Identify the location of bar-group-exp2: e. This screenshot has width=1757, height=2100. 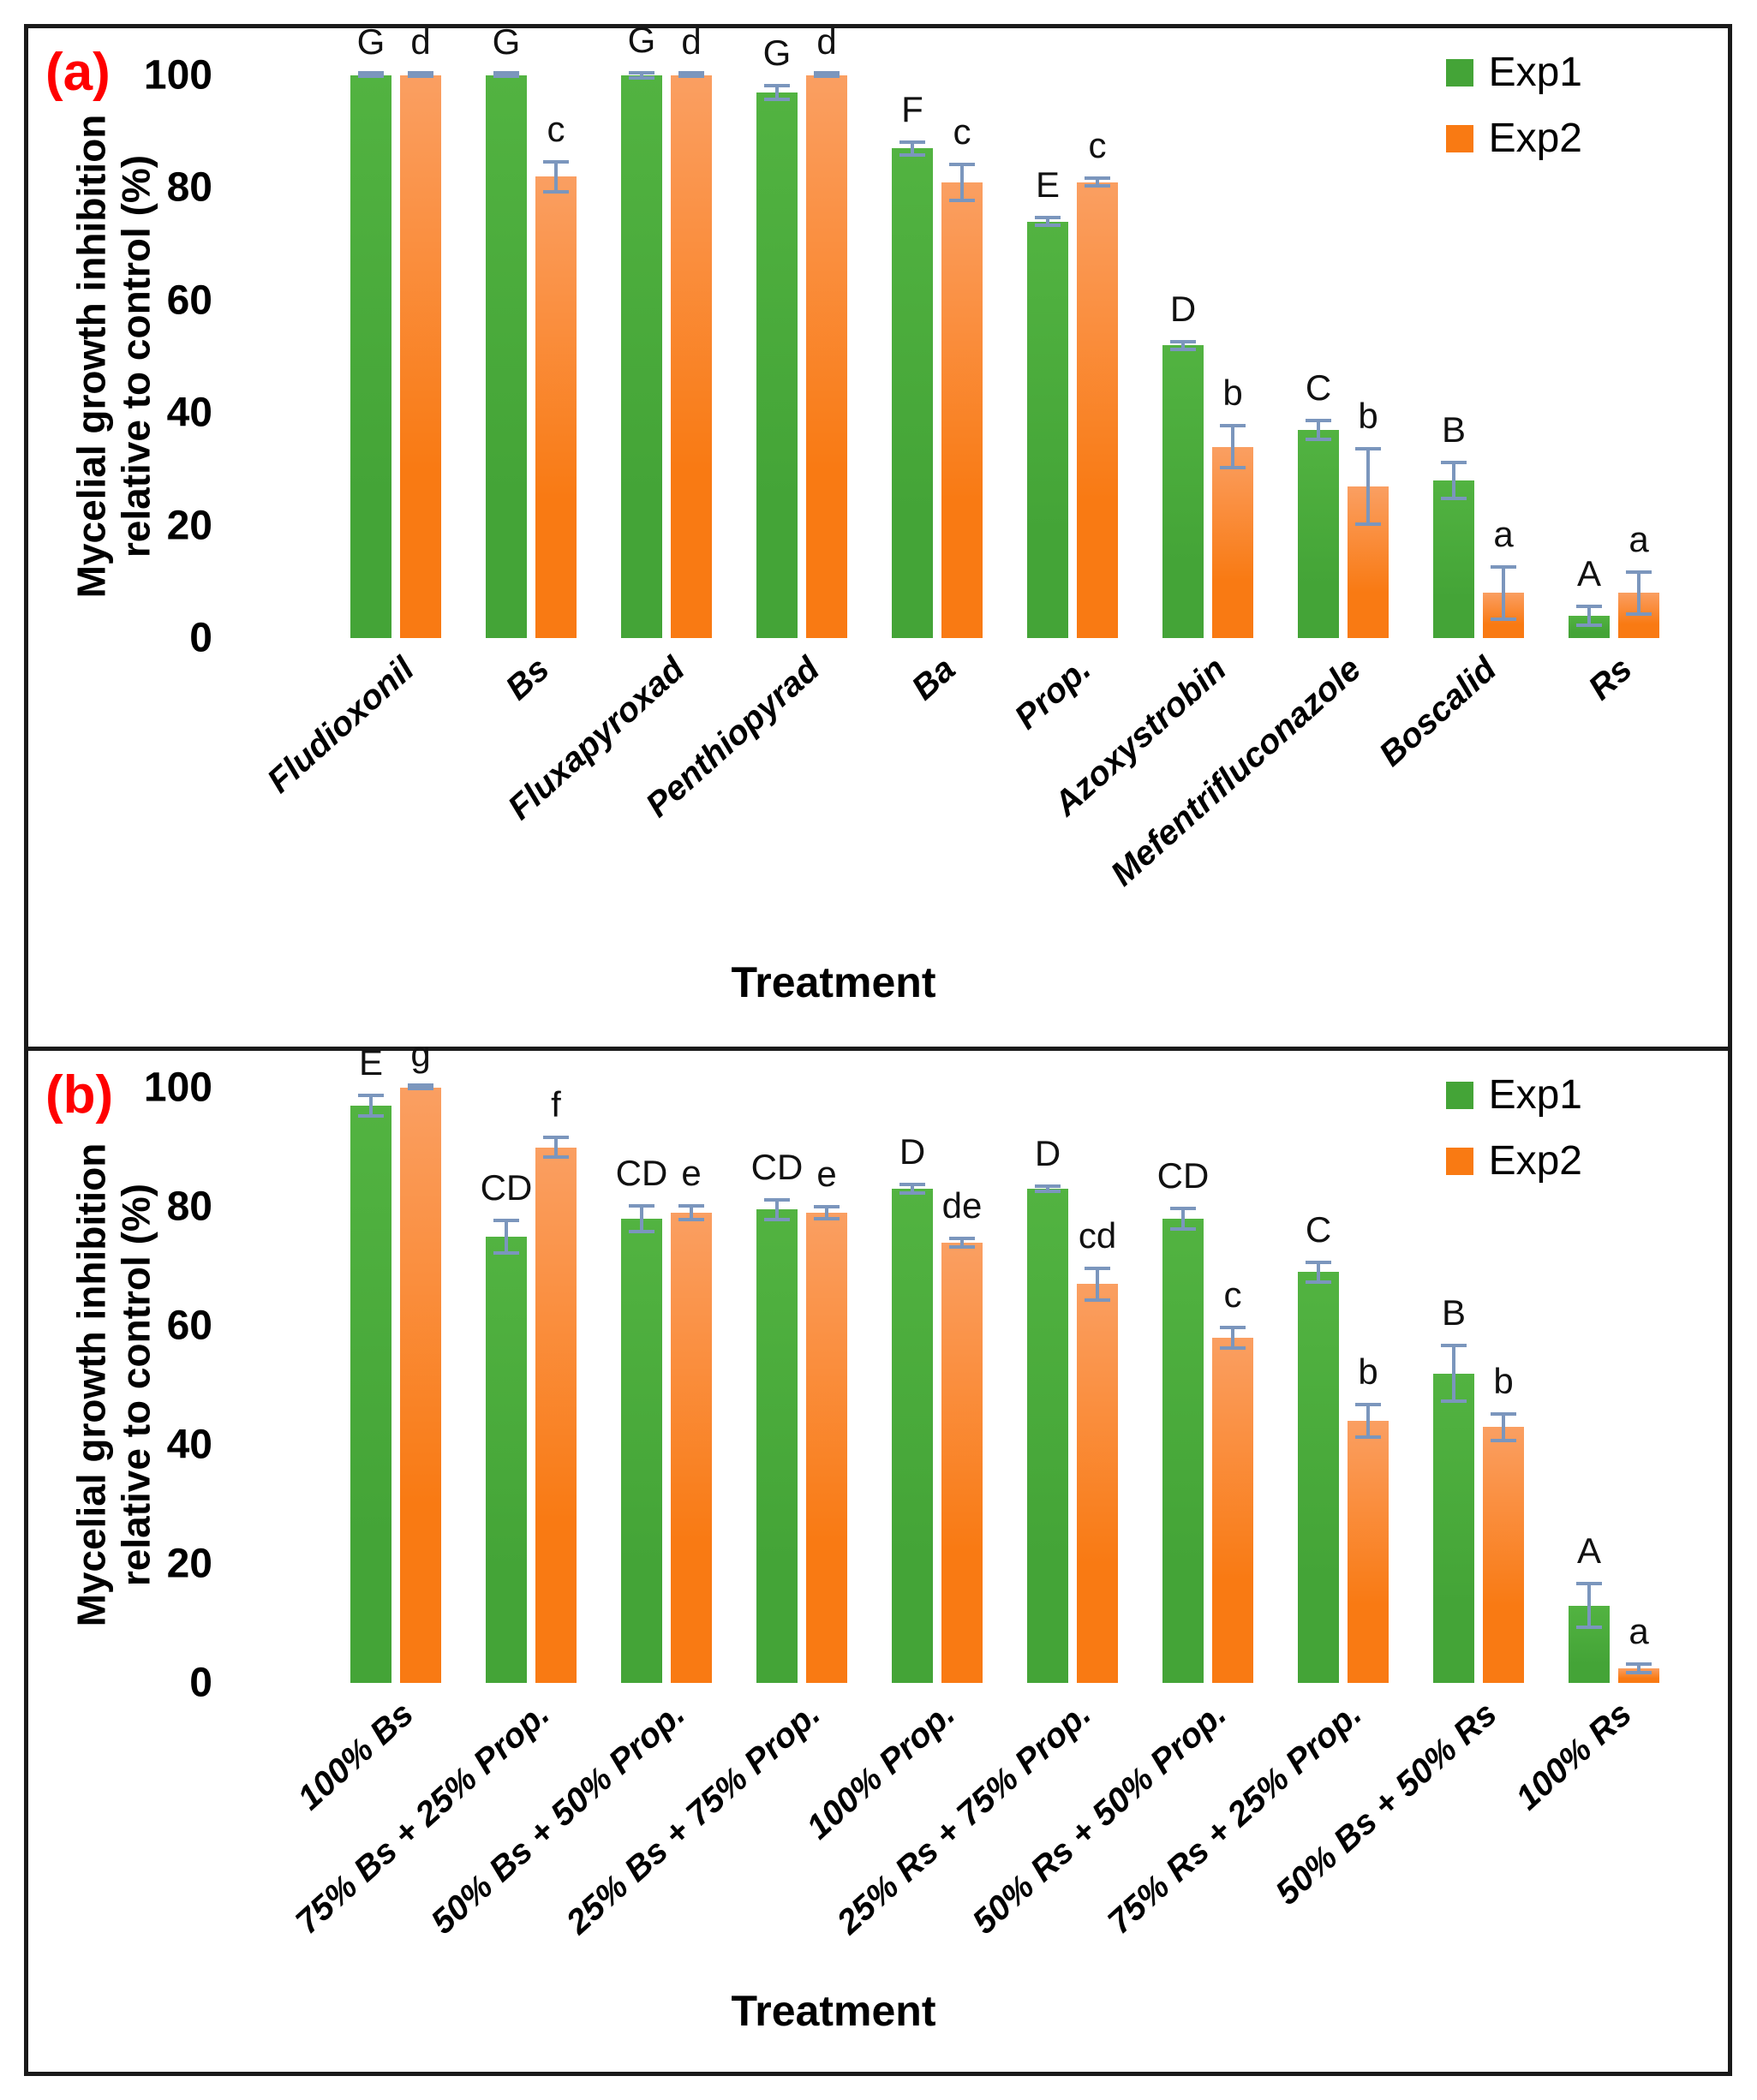
(827, 1385).